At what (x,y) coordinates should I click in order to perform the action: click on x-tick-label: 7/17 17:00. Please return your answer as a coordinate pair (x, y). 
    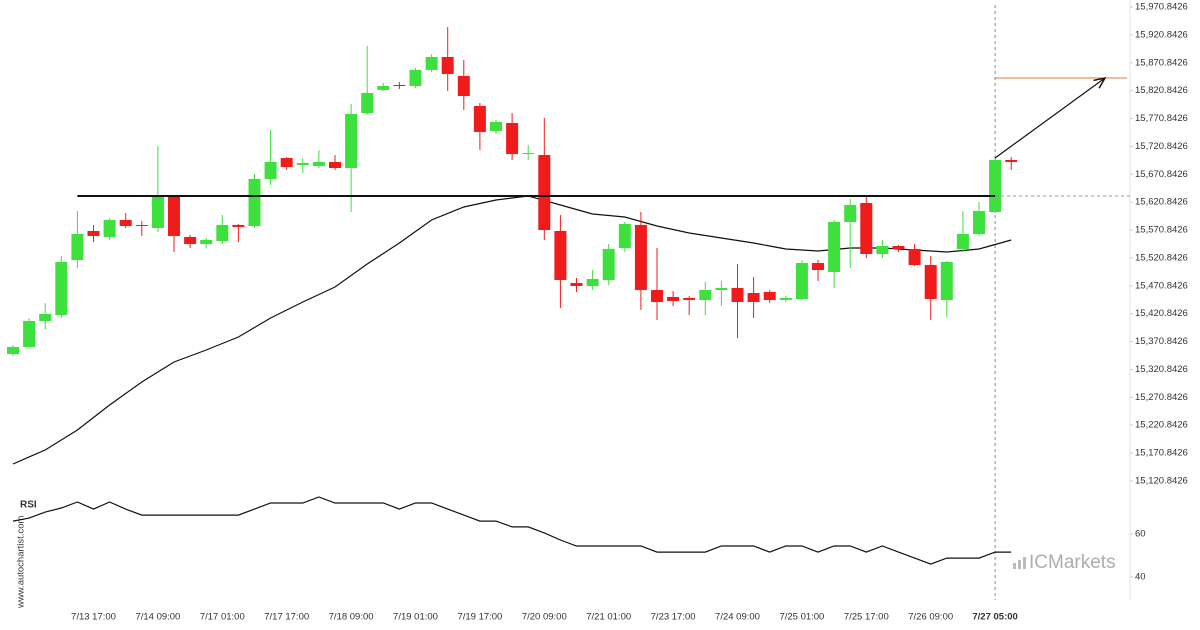
    Looking at the image, I should click on (286, 617).